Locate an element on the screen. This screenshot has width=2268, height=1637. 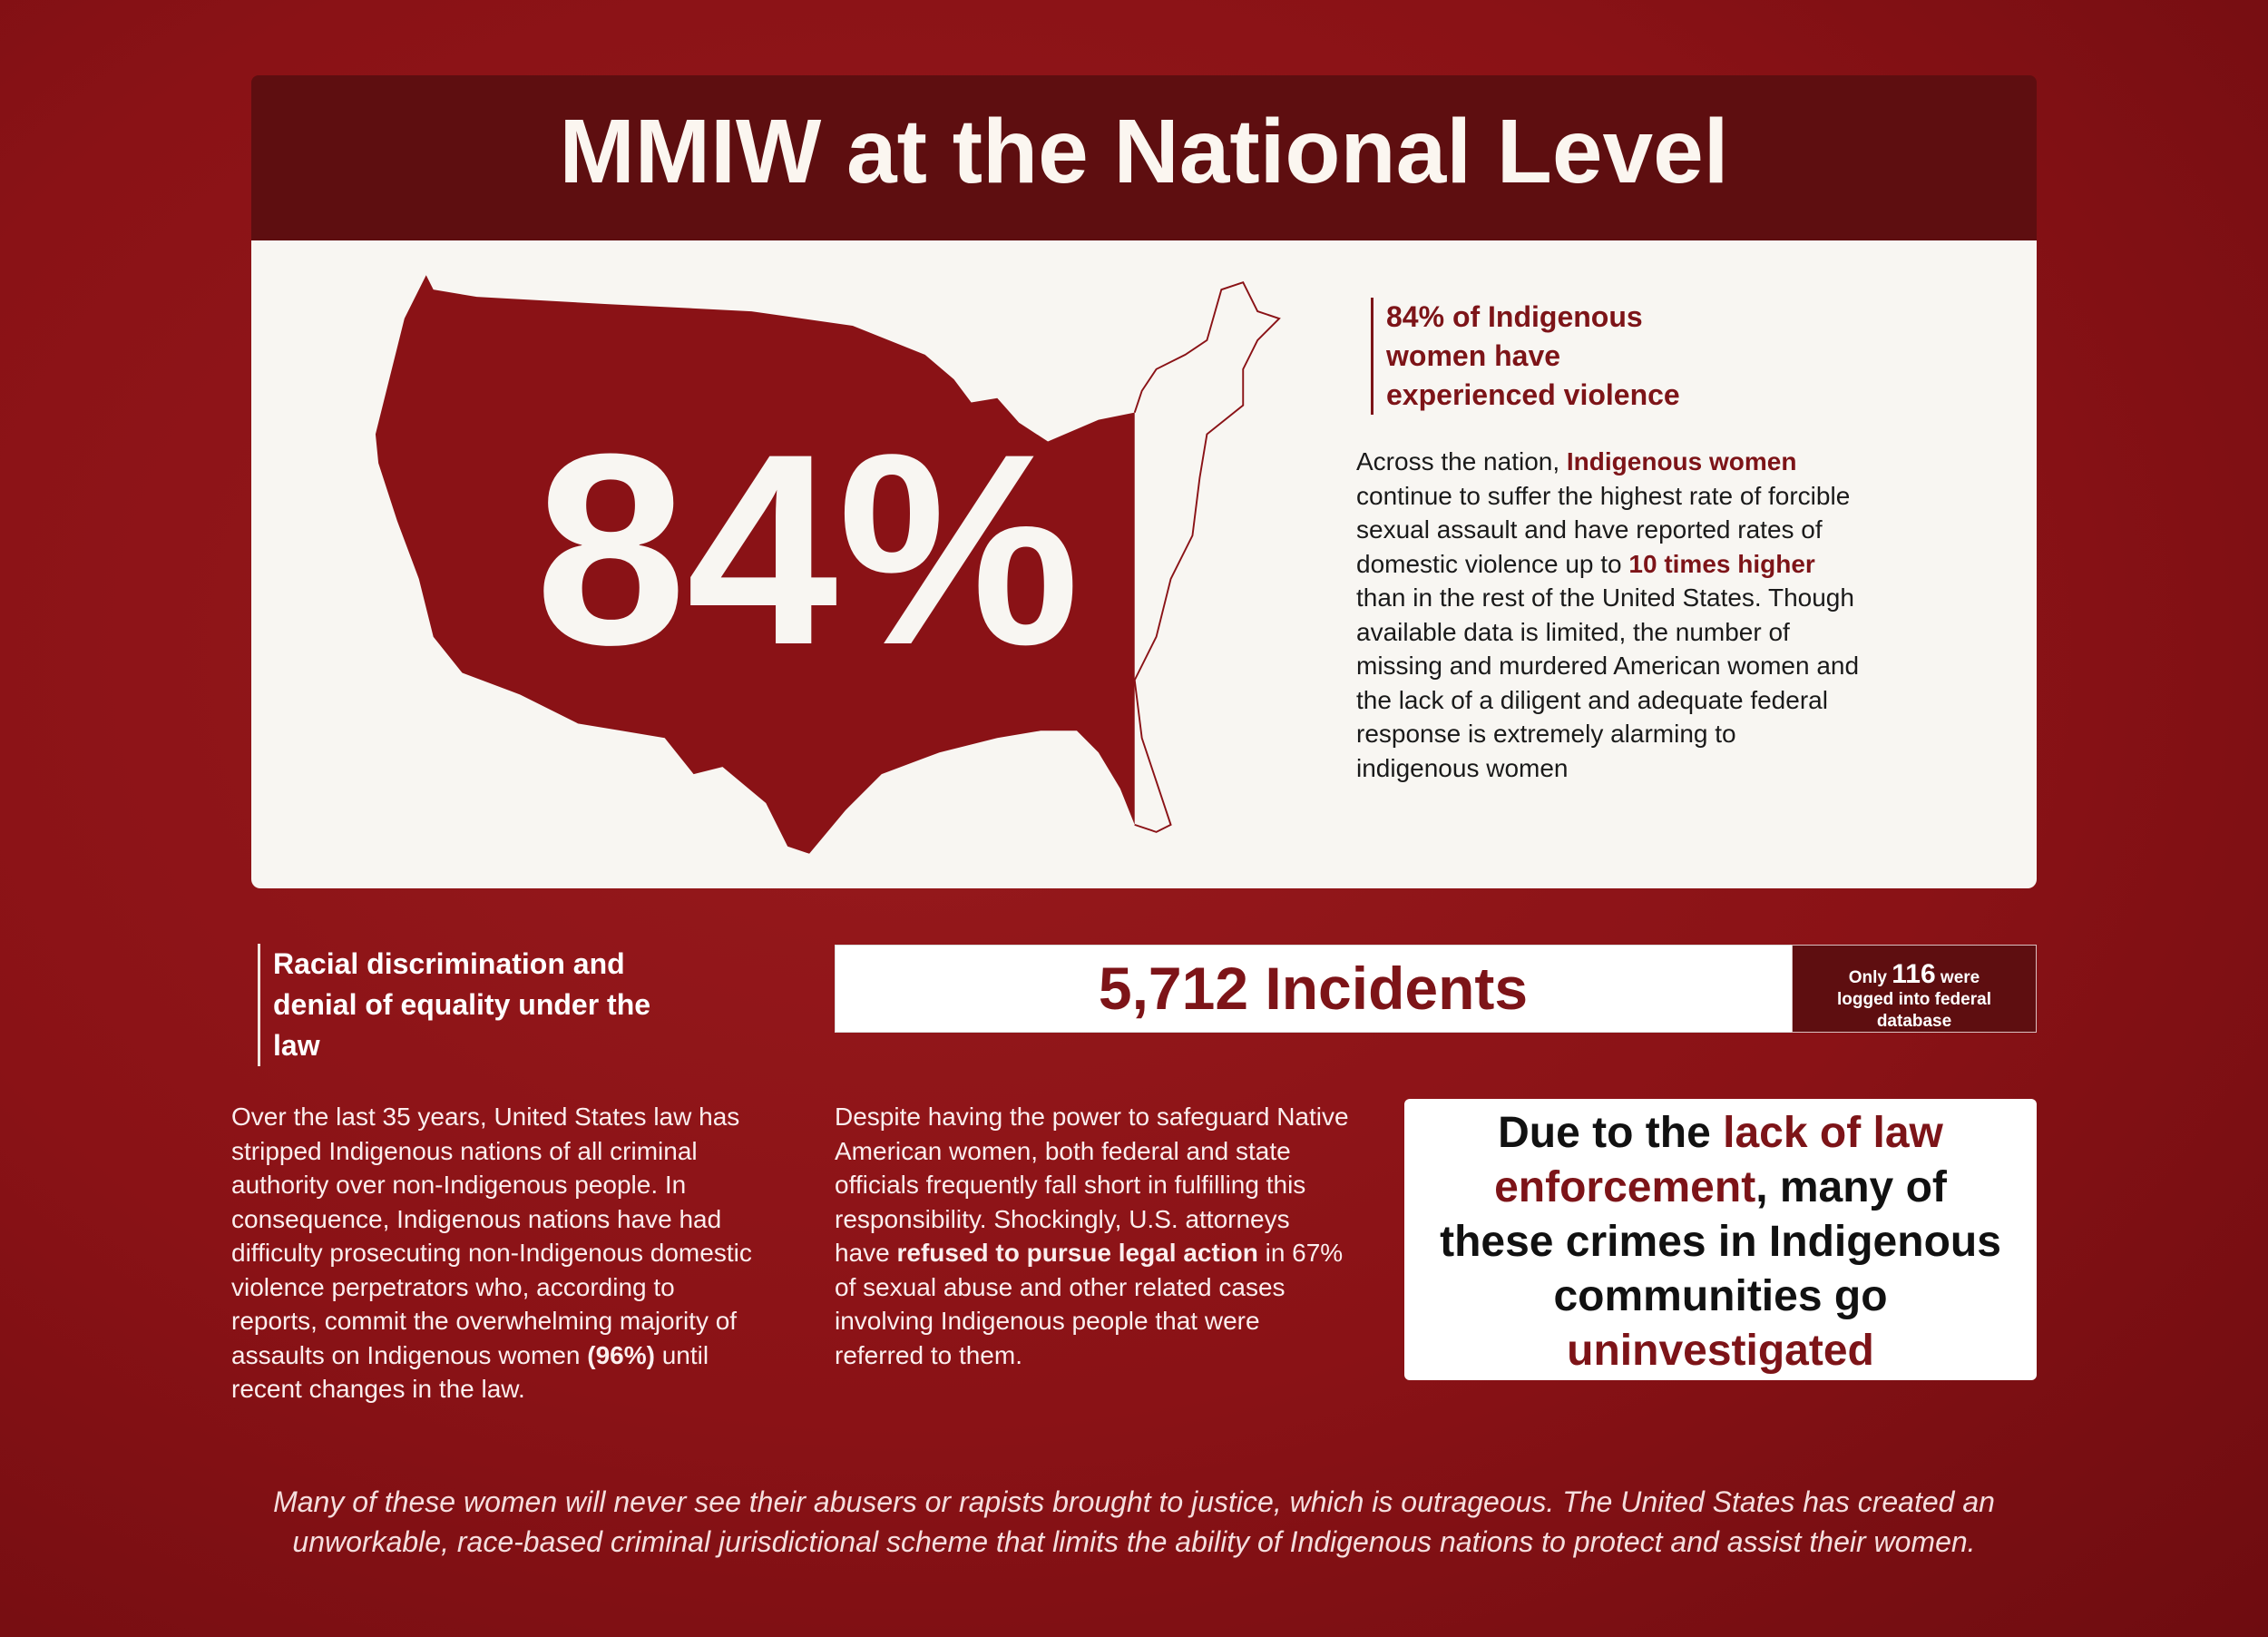
text: Only is located at coordinates (1870, 977).